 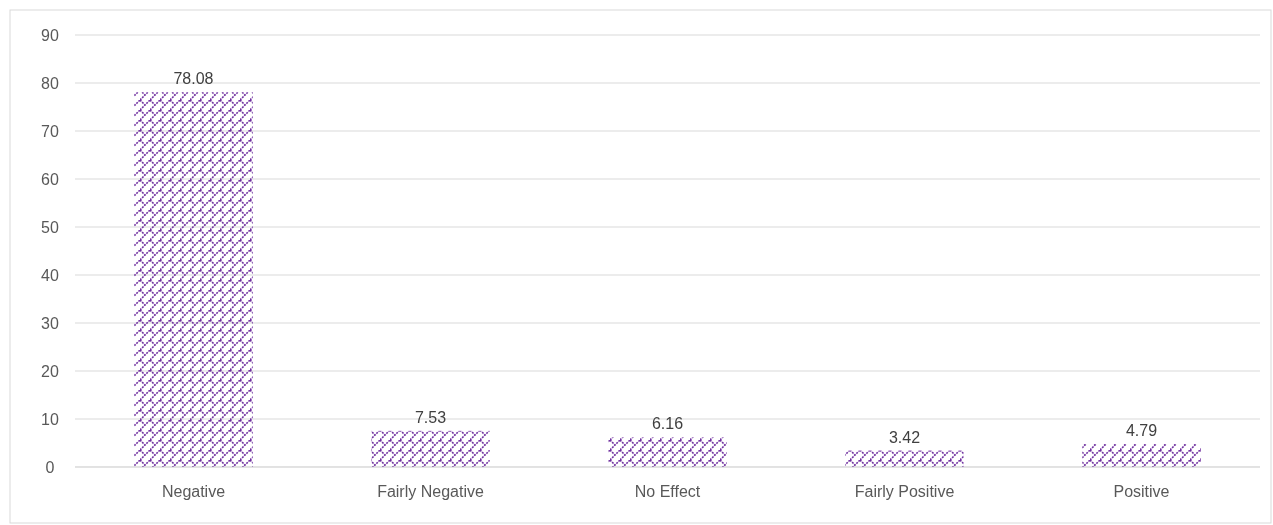 I want to click on y-tick-label: 30, so click(x=50, y=323).